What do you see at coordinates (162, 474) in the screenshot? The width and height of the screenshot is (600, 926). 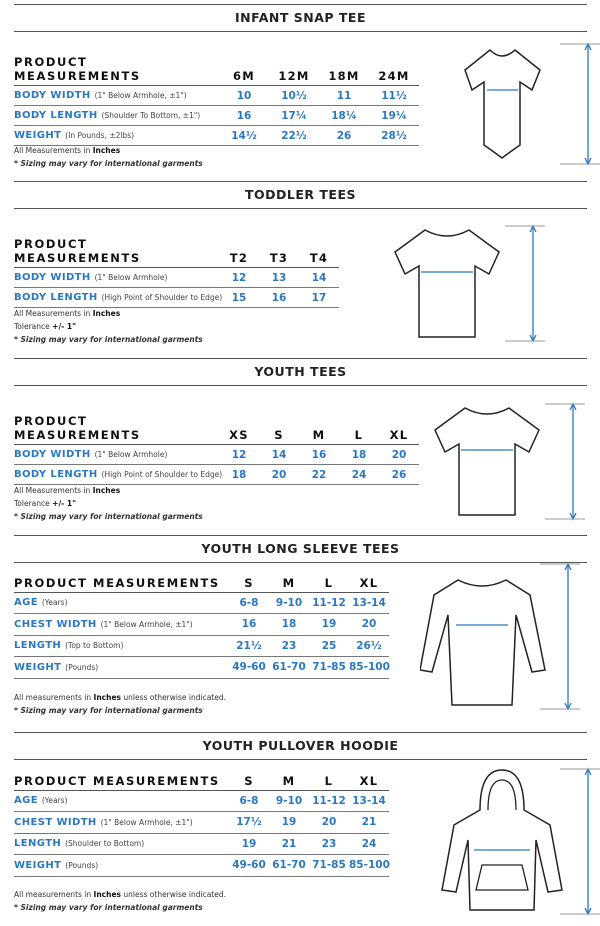 I see `row-sublabel: (High Point of Shoulder to Edge)` at bounding box center [162, 474].